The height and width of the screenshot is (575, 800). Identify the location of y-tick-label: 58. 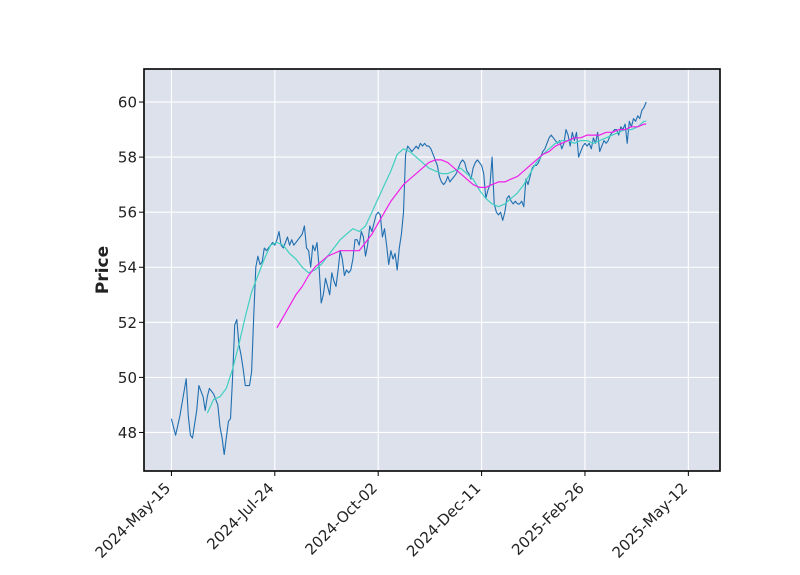
(127, 158).